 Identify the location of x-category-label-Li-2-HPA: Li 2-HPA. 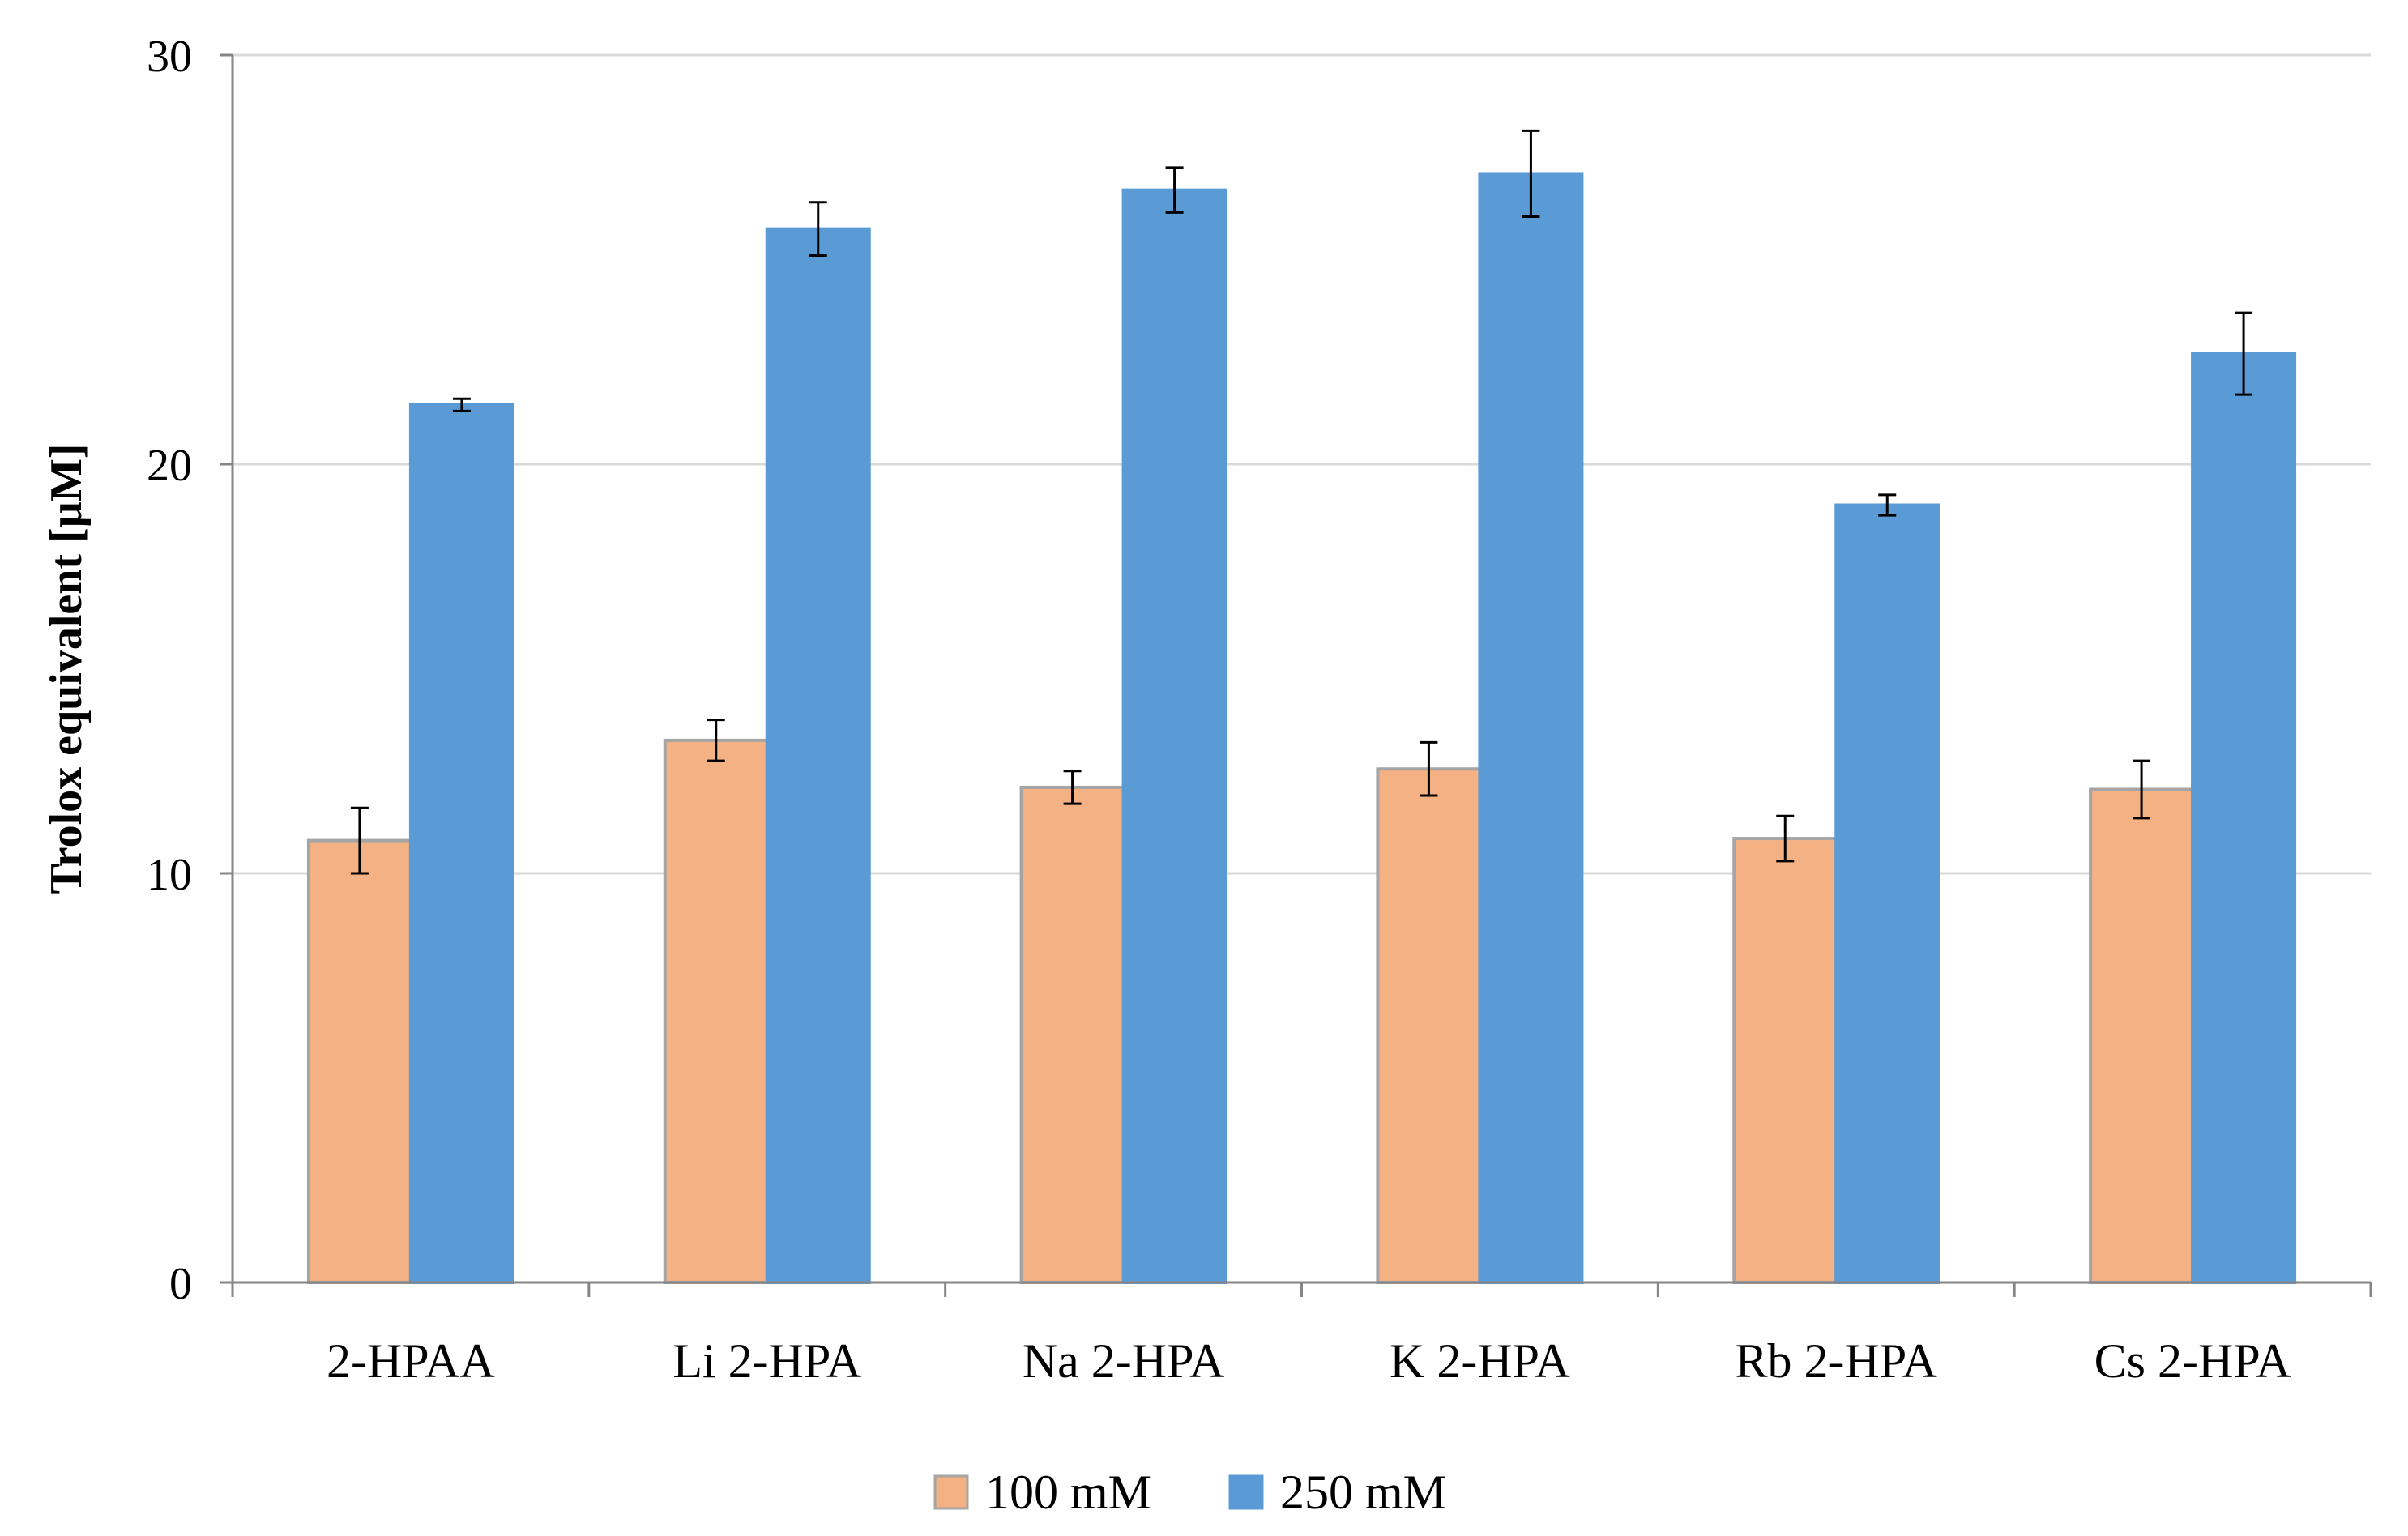
(767, 1361).